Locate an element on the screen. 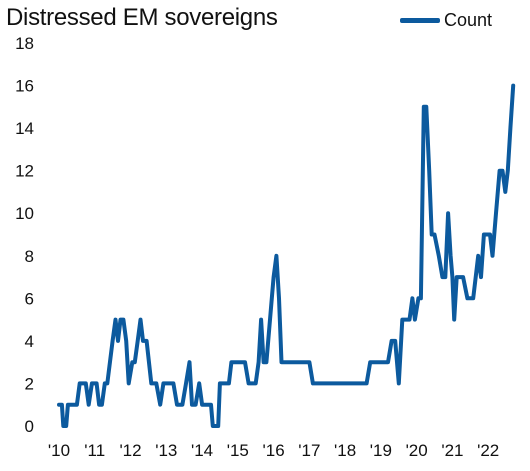 Image resolution: width=530 pixels, height=471 pixels. x-tick-label: '21 is located at coordinates (452, 450).